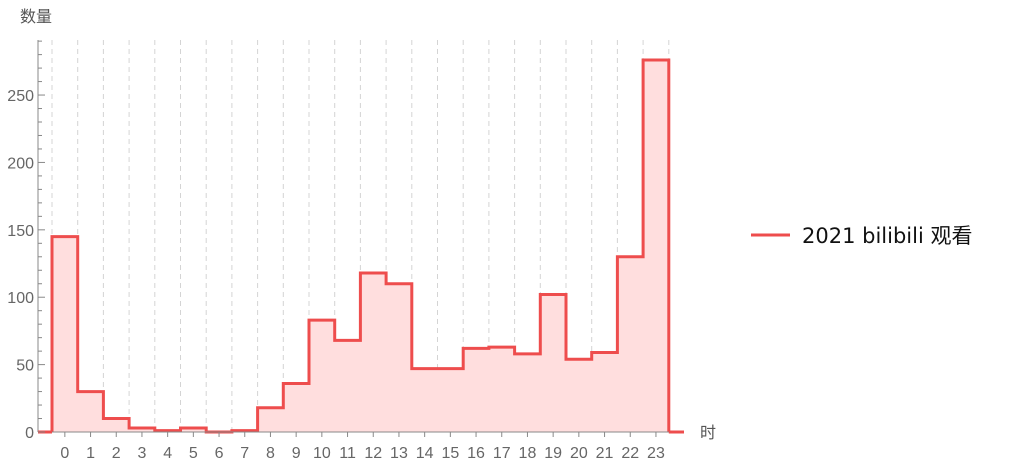  I want to click on y-tick-label: 0, so click(29, 433).